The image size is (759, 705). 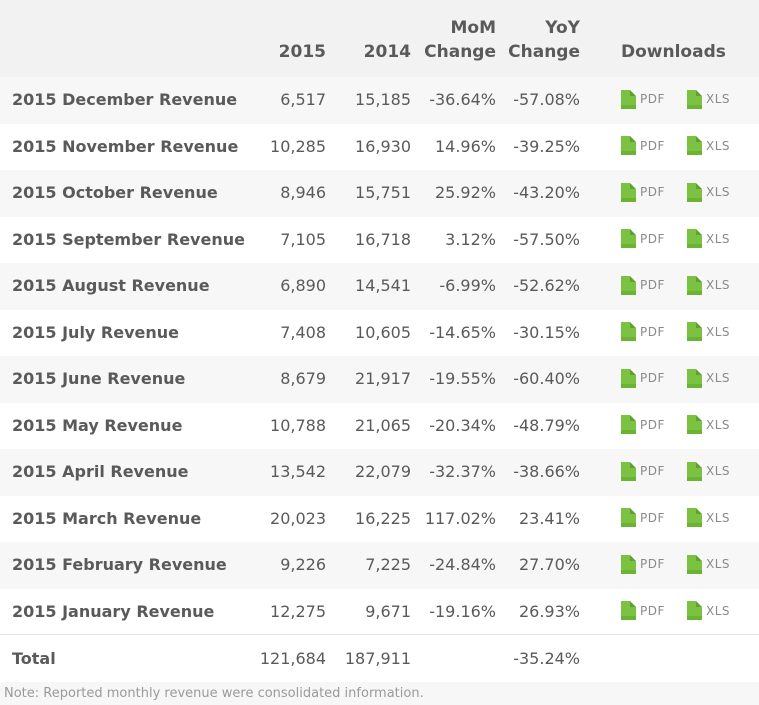 I want to click on row-2014: 10,605, so click(x=383, y=332).